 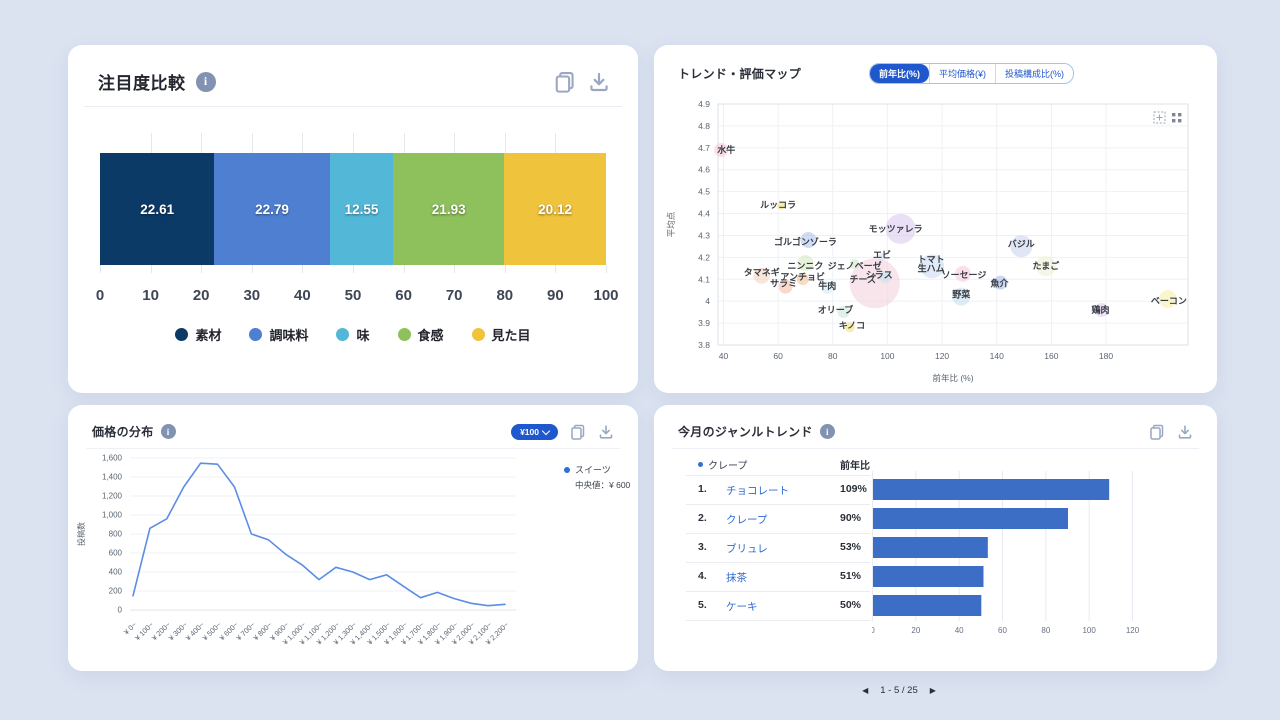 What do you see at coordinates (900, 73) in the screenshot?
I see `metric-tab-0: 前年比(%)` at bounding box center [900, 73].